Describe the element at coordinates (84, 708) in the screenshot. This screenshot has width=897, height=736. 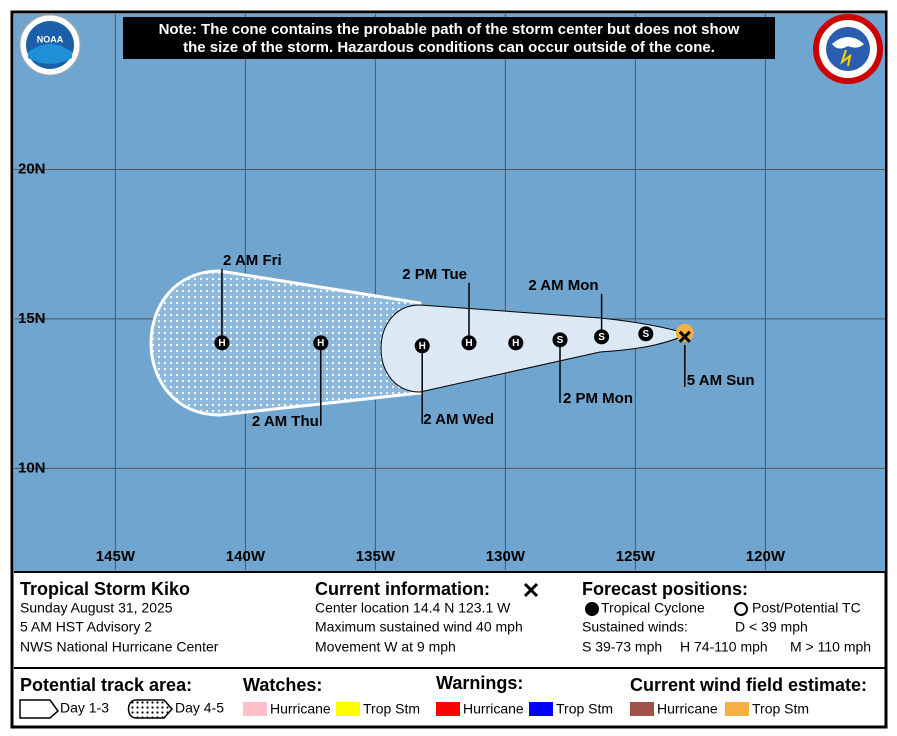
I see `legend-text: Day 1-3` at that location.